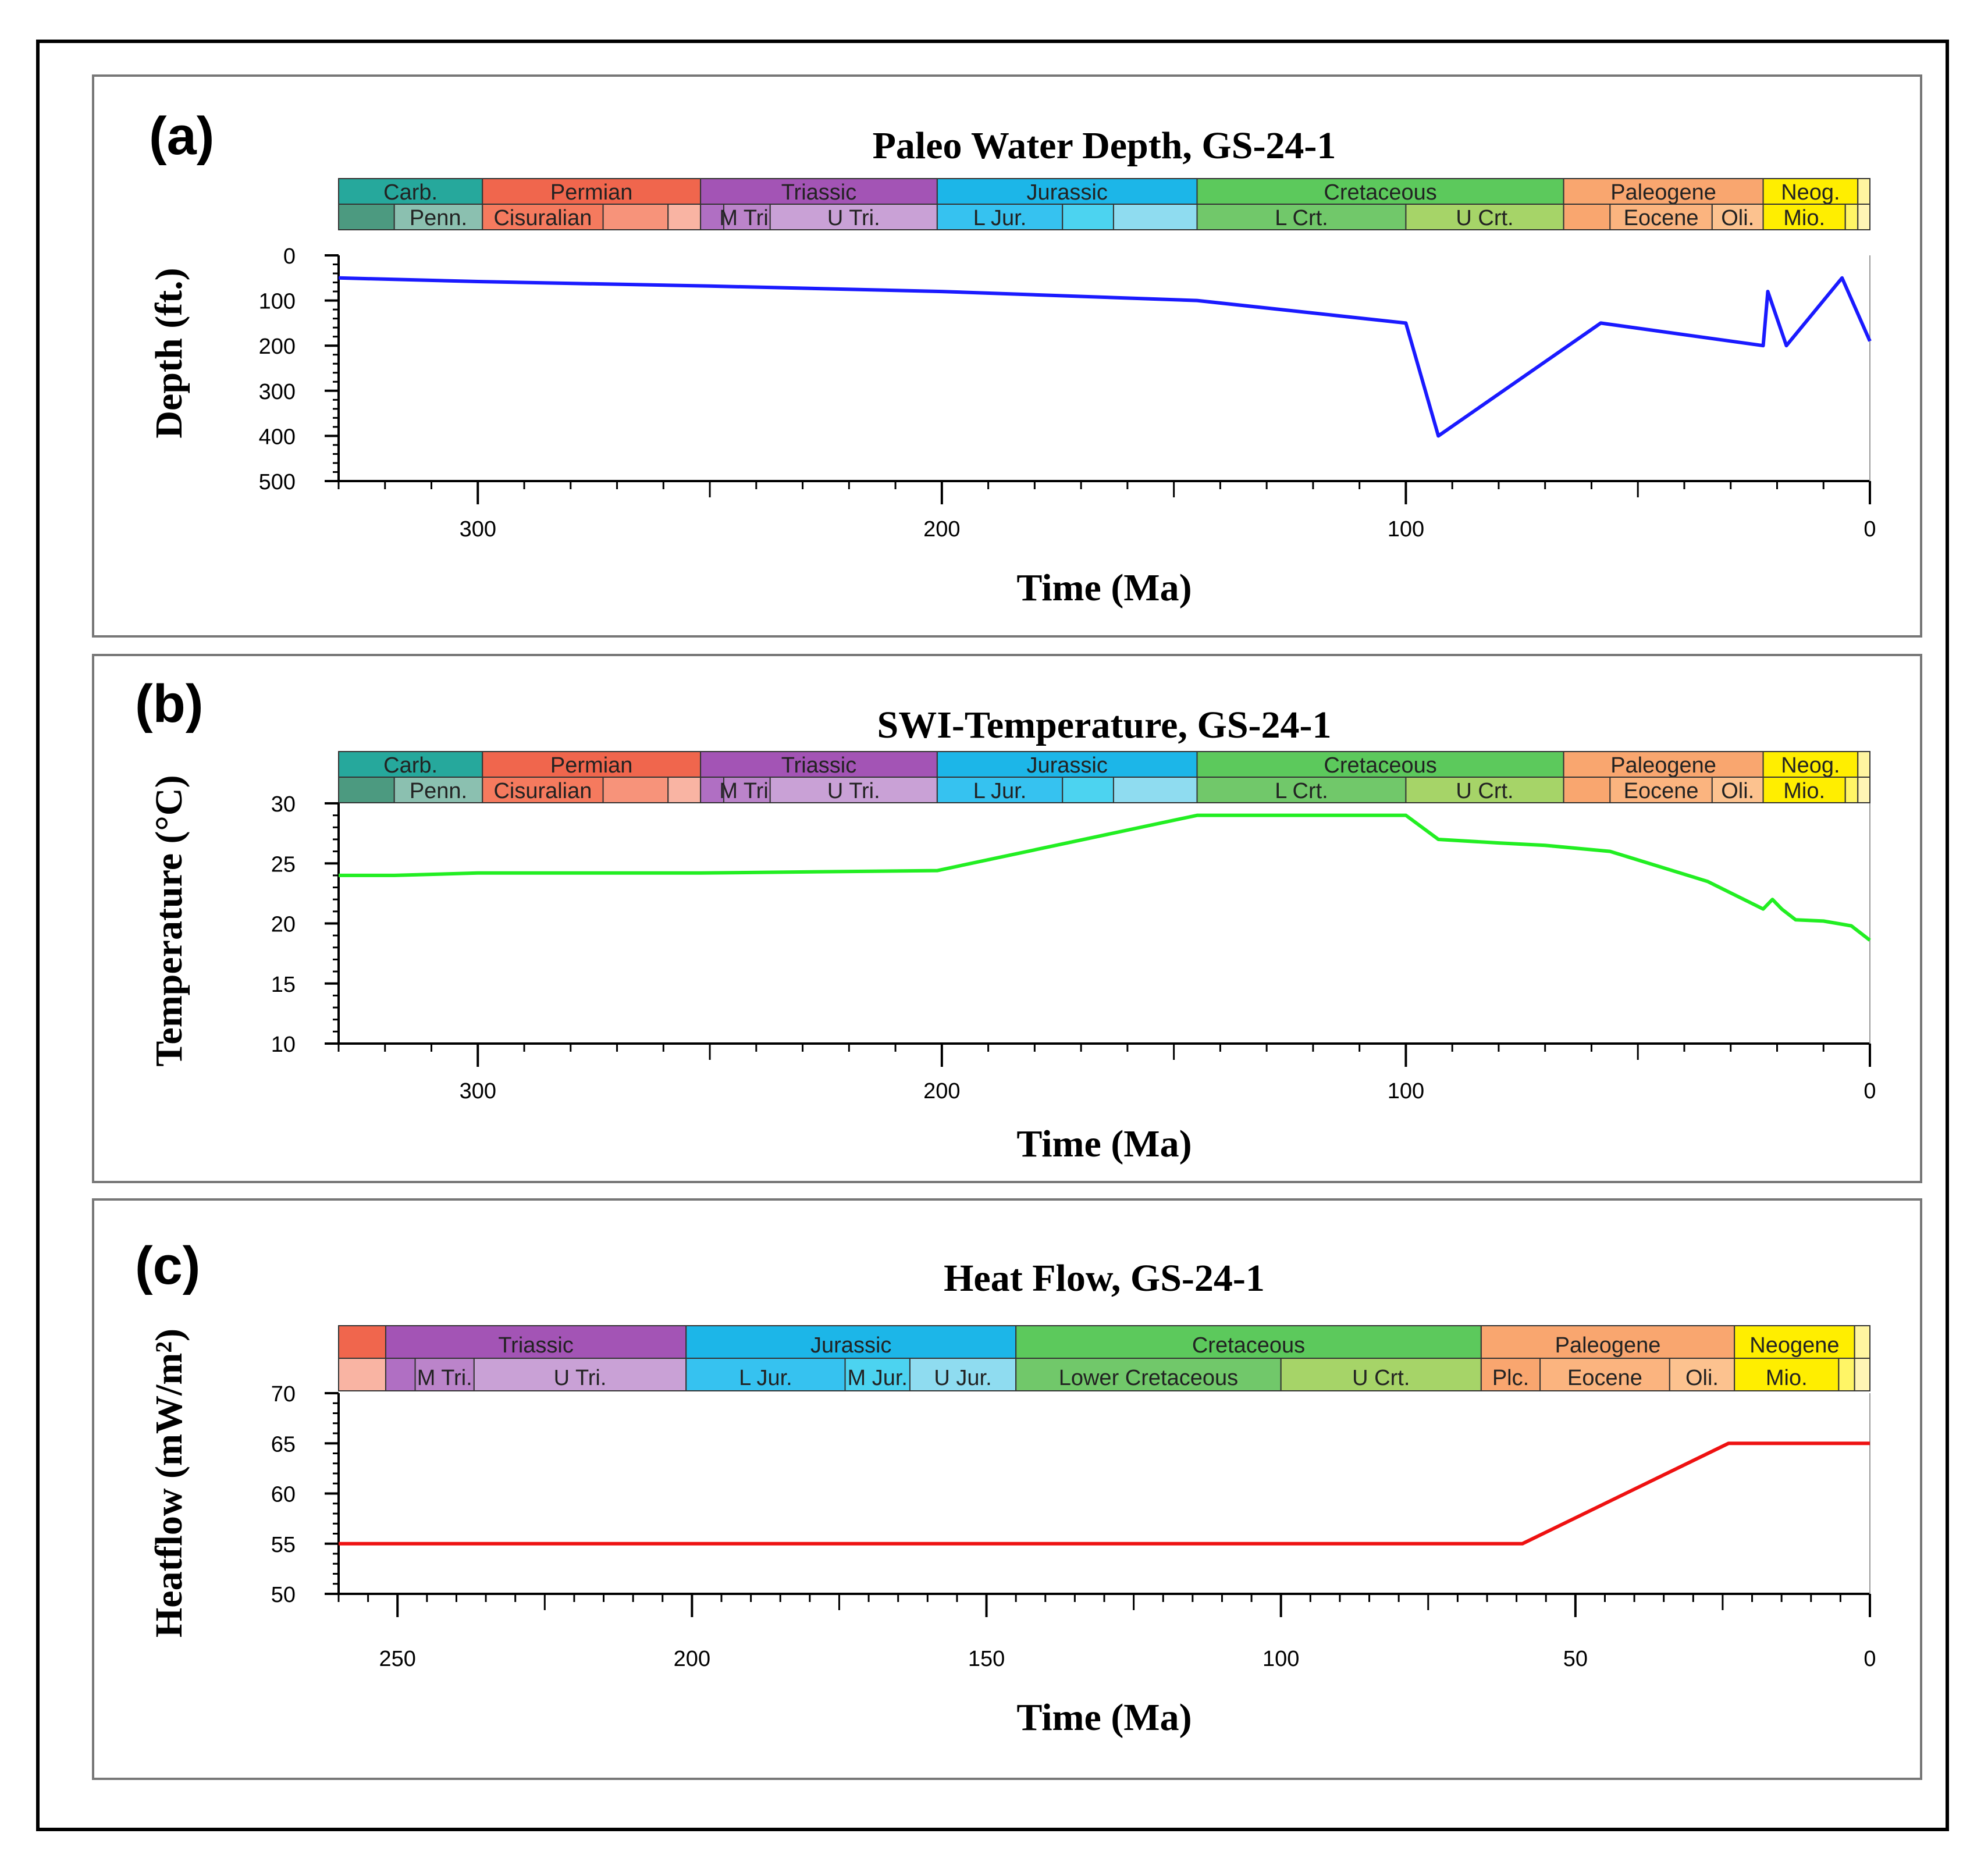  I want to click on panel-a-letter: (a), so click(182, 136).